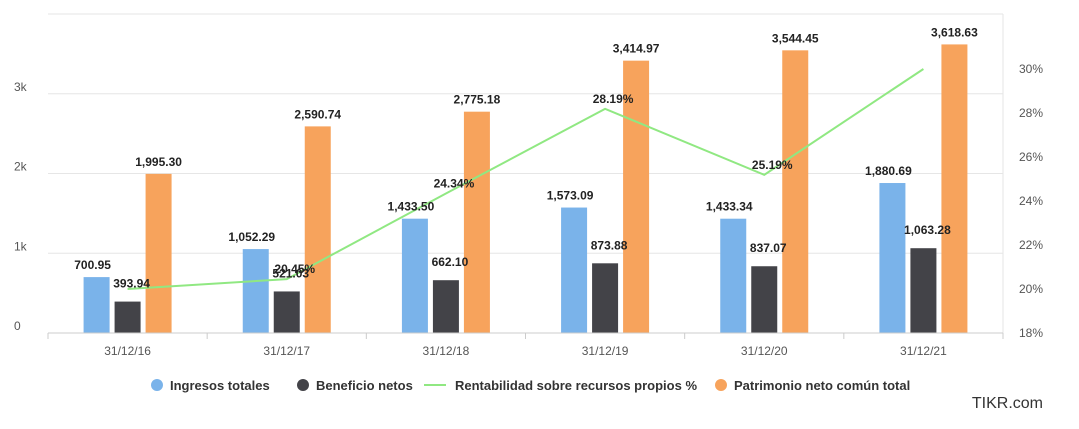 The height and width of the screenshot is (429, 1079). I want to click on left-tick-label: 3k, so click(21, 87).